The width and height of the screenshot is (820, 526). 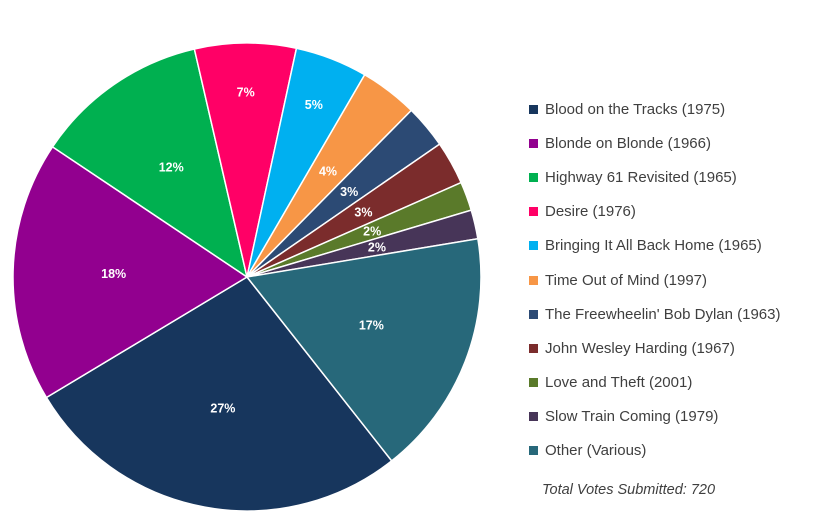 What do you see at coordinates (626, 280) in the screenshot?
I see `legend-label: Time Out of Mind (1997)` at bounding box center [626, 280].